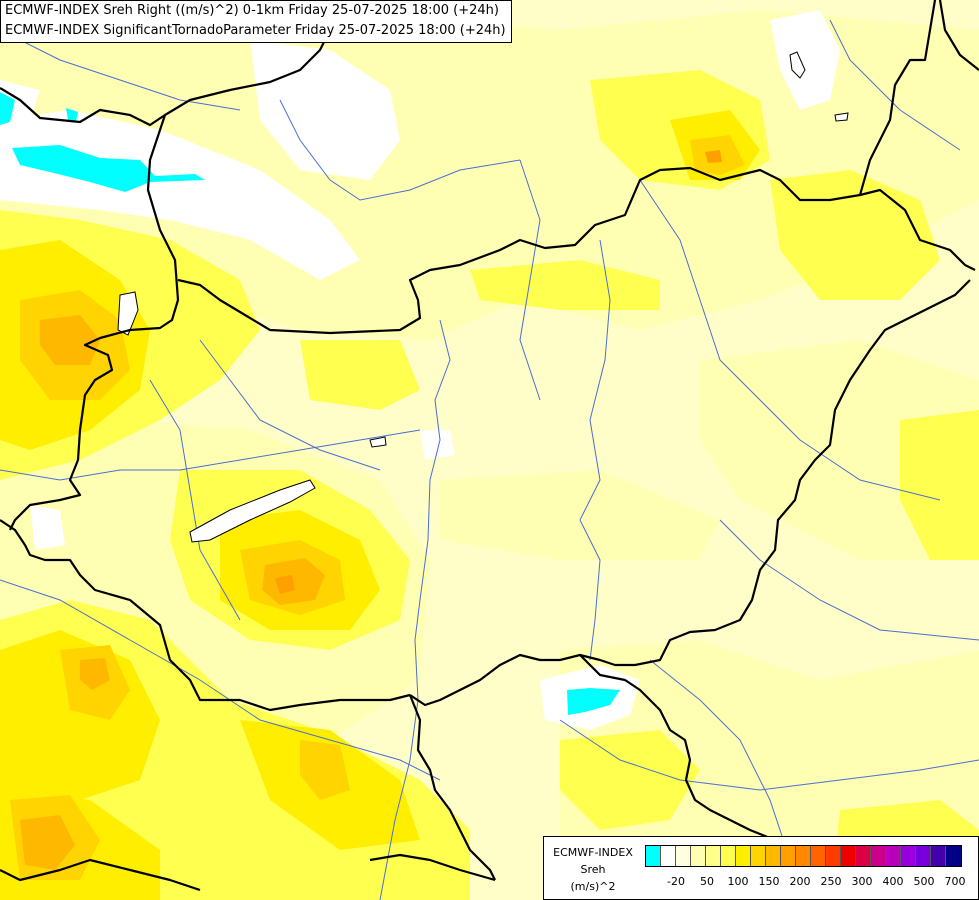 The width and height of the screenshot is (979, 900). I want to click on legend-tick-labels: -20 50 100 150 200 250 300 400 500 700, so click(761, 882).